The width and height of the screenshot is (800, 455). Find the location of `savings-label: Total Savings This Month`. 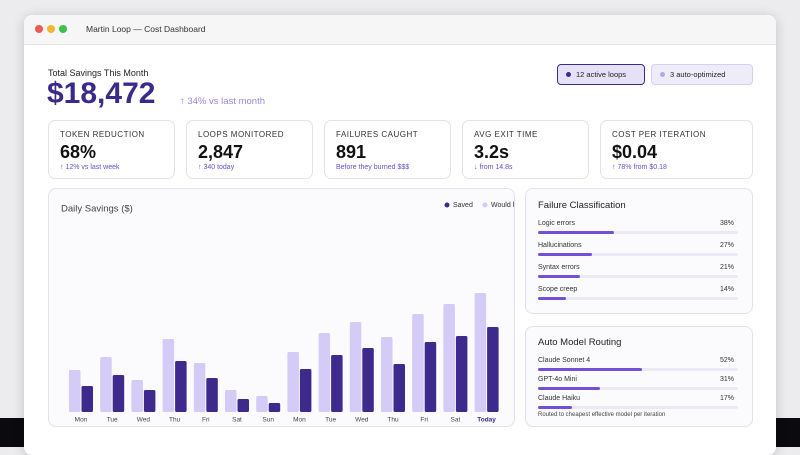

savings-label: Total Savings This Month is located at coordinates (98, 73).